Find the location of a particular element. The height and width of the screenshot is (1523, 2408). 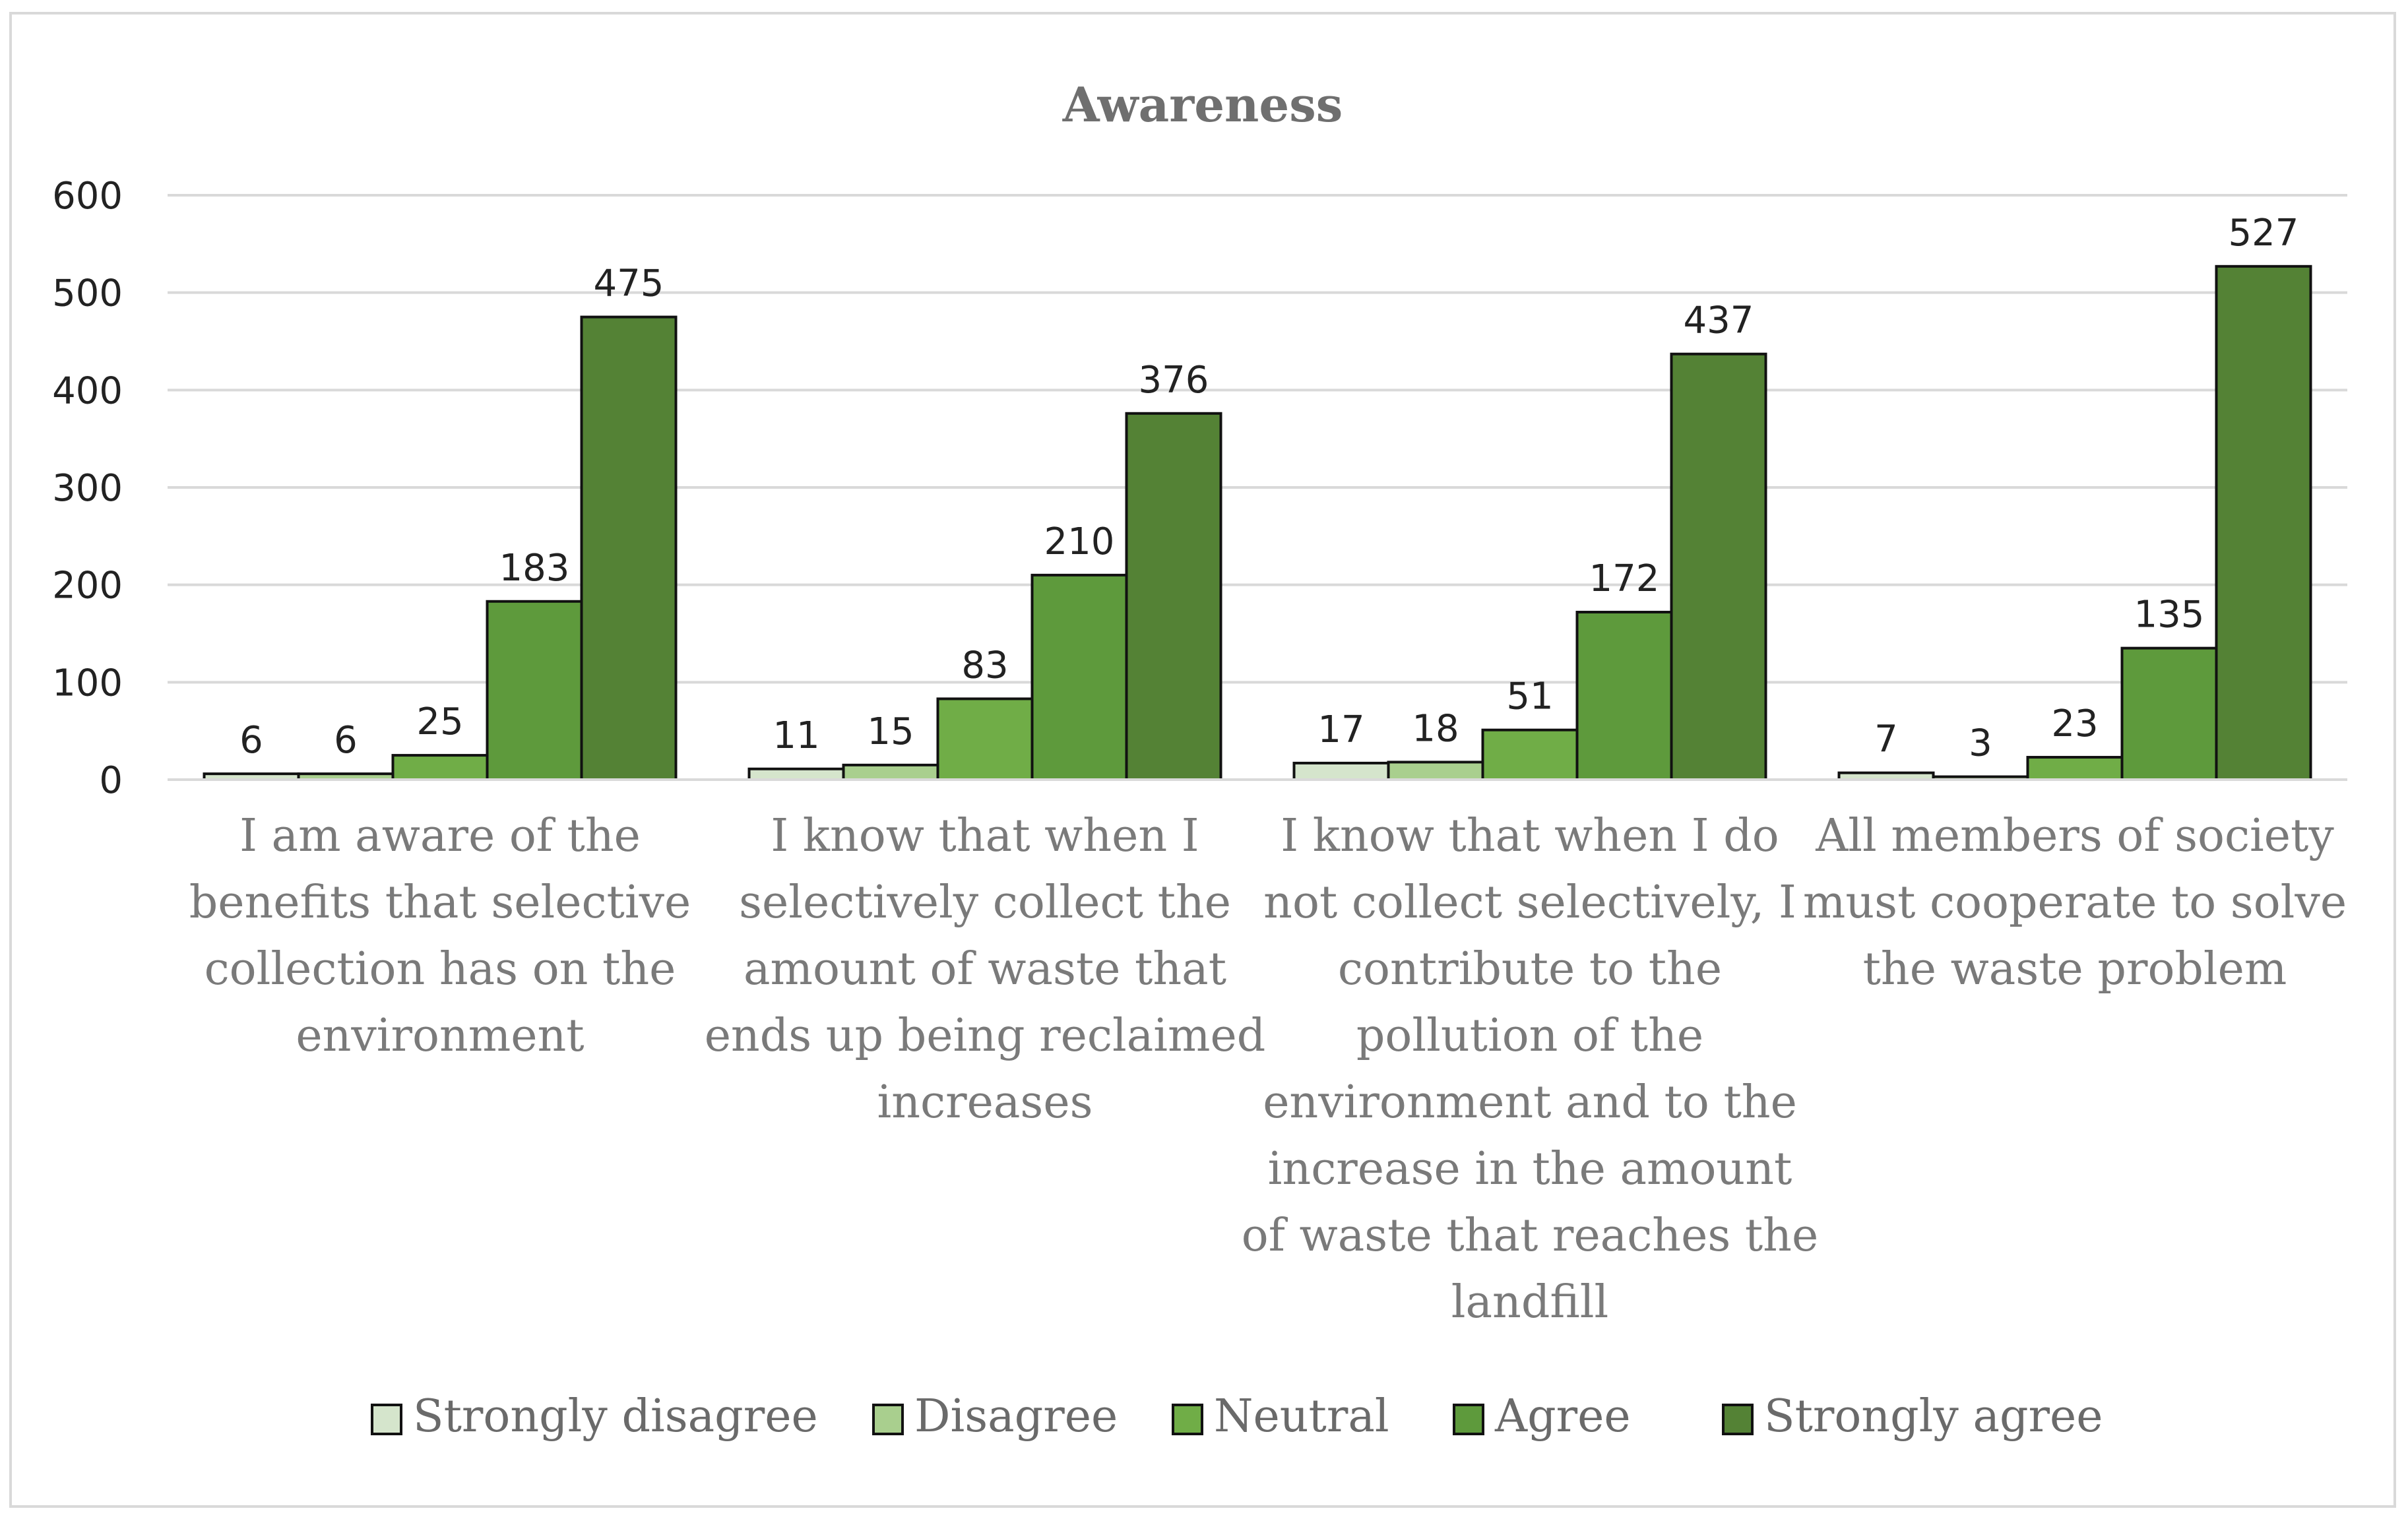

data-label: 51 is located at coordinates (1529, 696).